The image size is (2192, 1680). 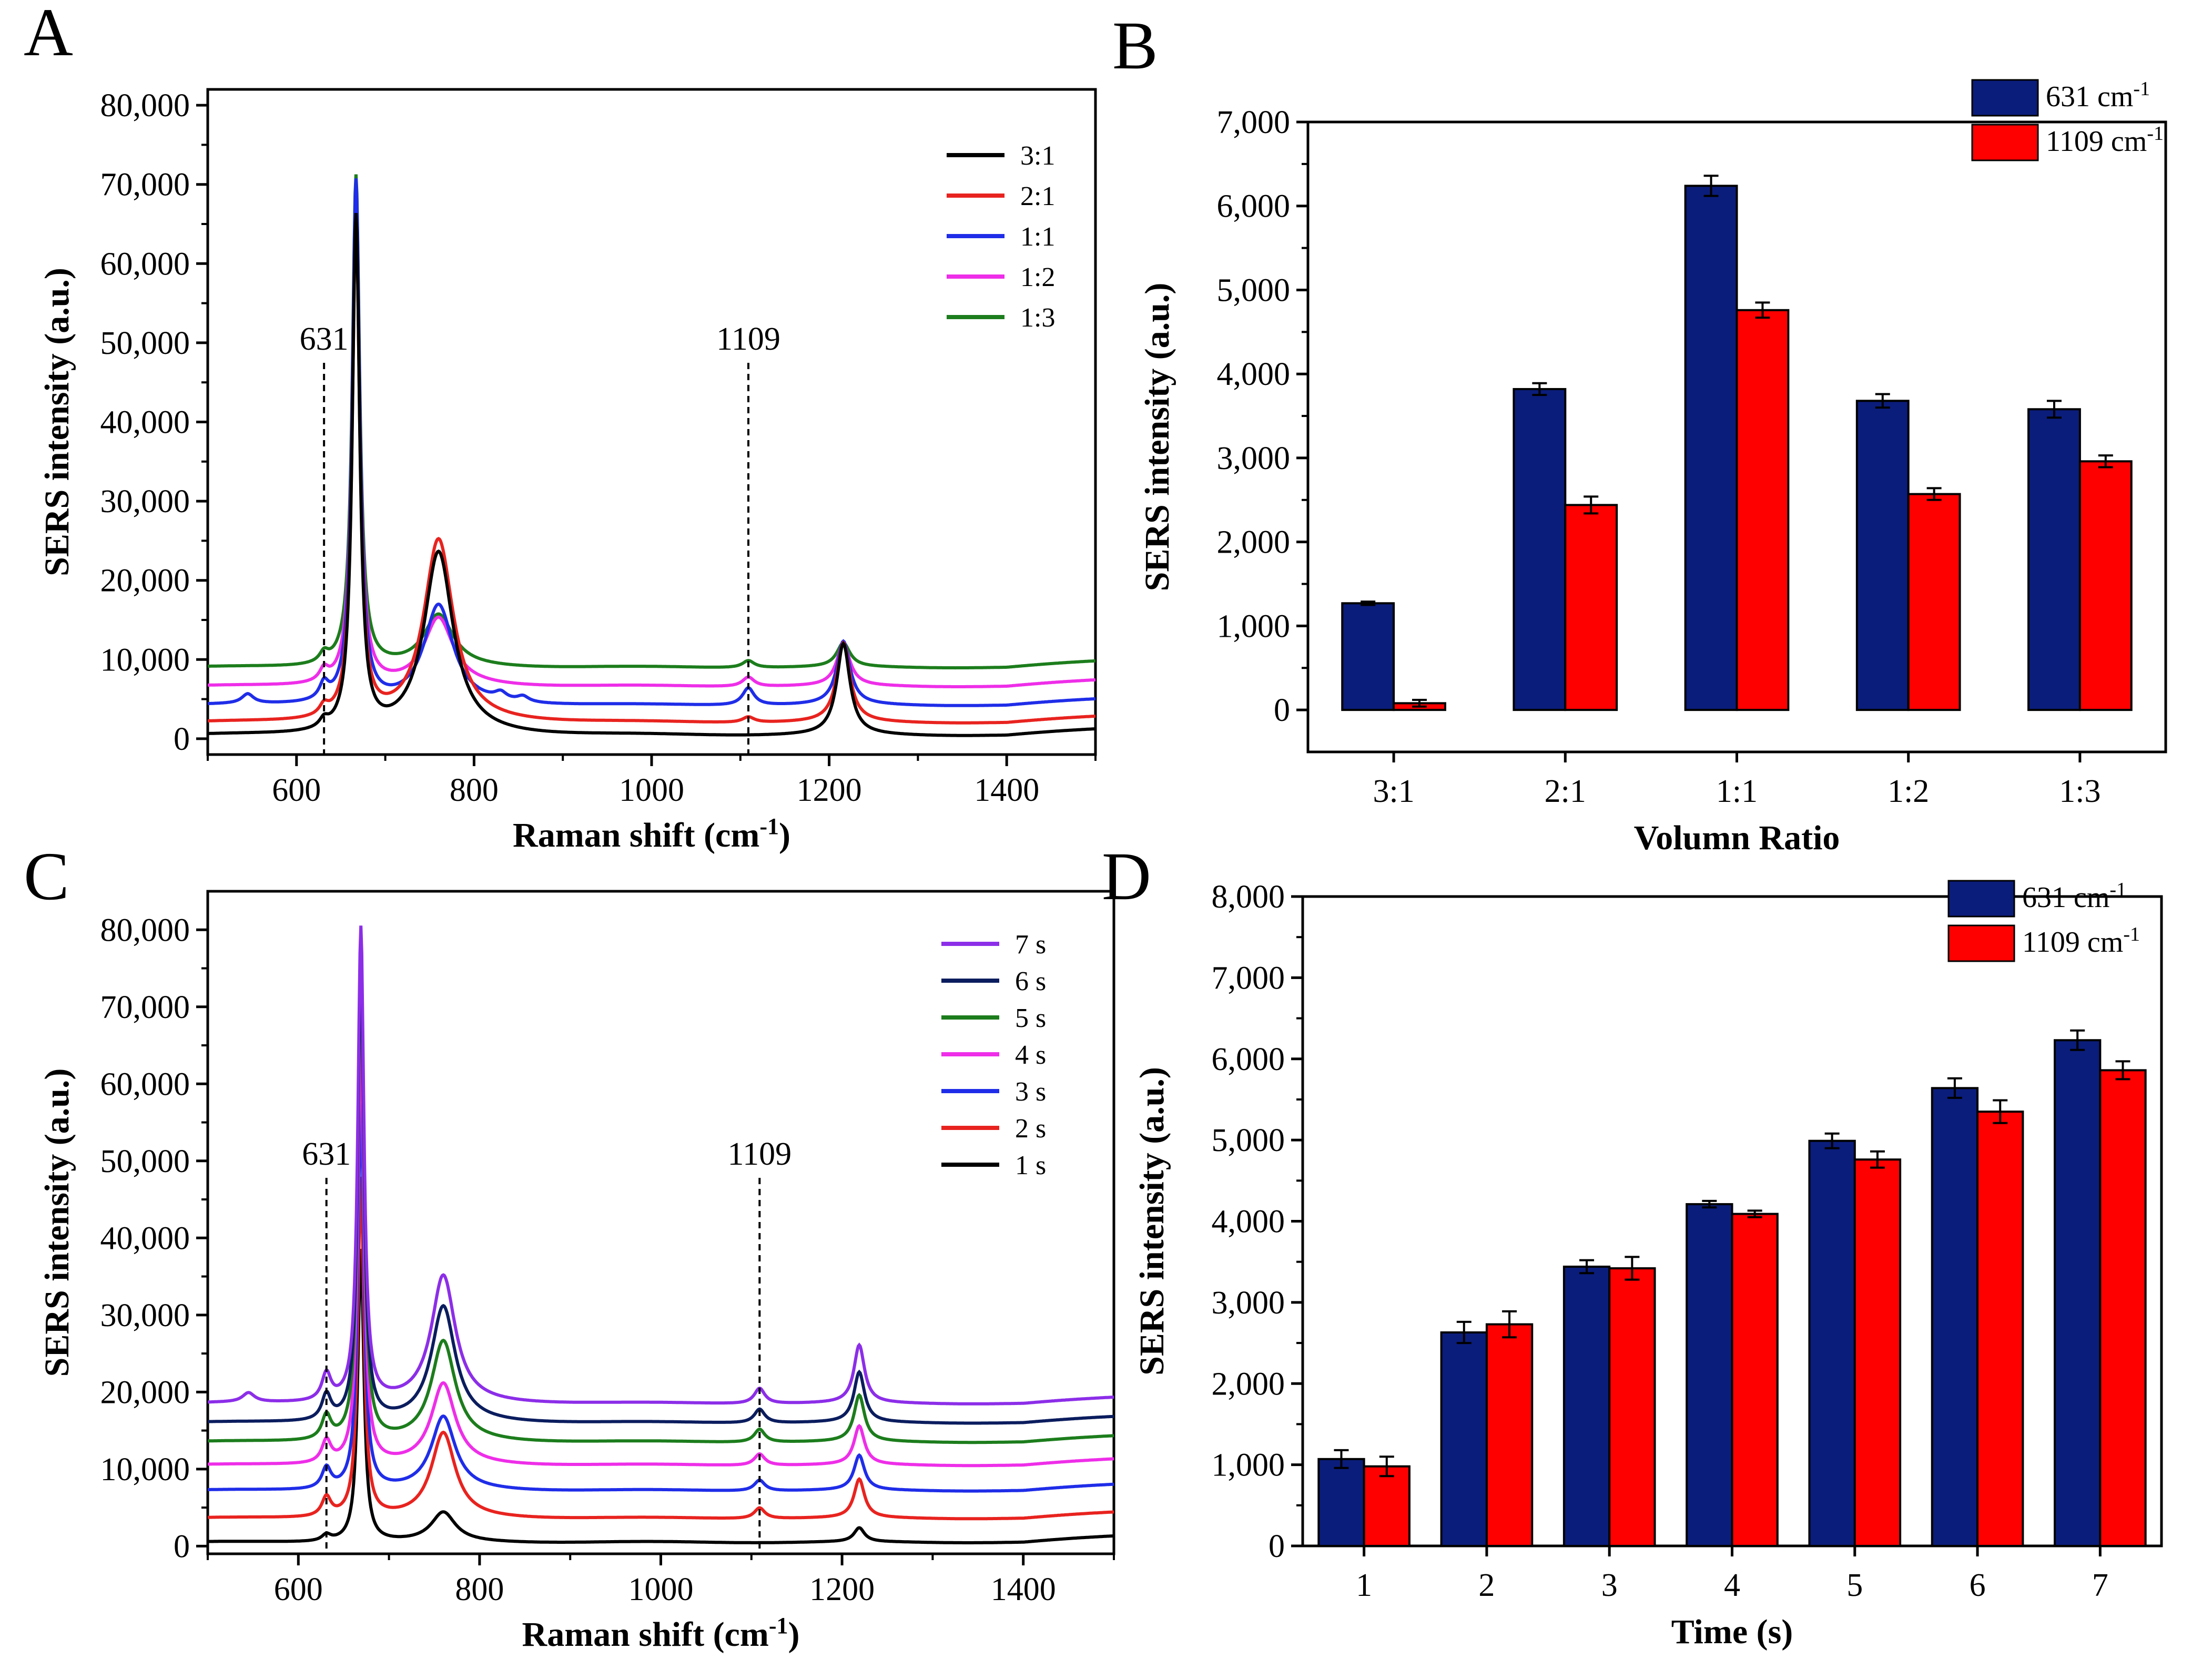 I want to click on y-tick-label: 30,000, so click(x=145, y=1315).